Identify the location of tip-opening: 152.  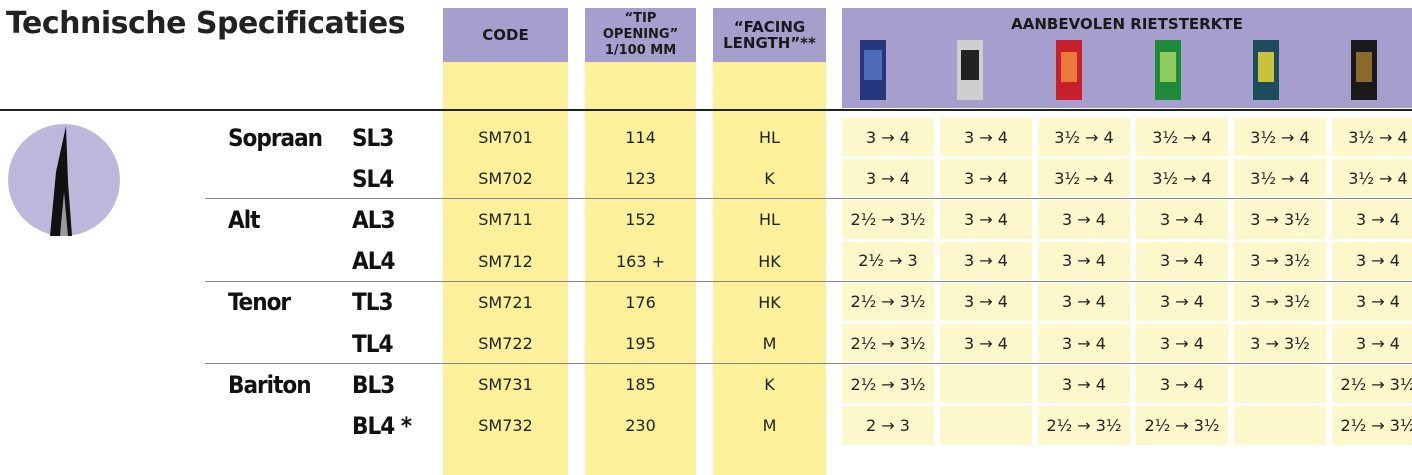
(640, 220).